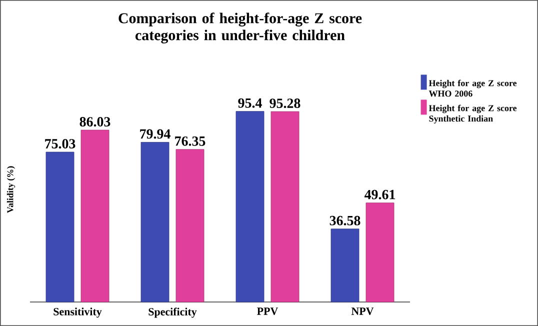  What do you see at coordinates (190, 141) in the screenshot?
I see `data-label: 76.35` at bounding box center [190, 141].